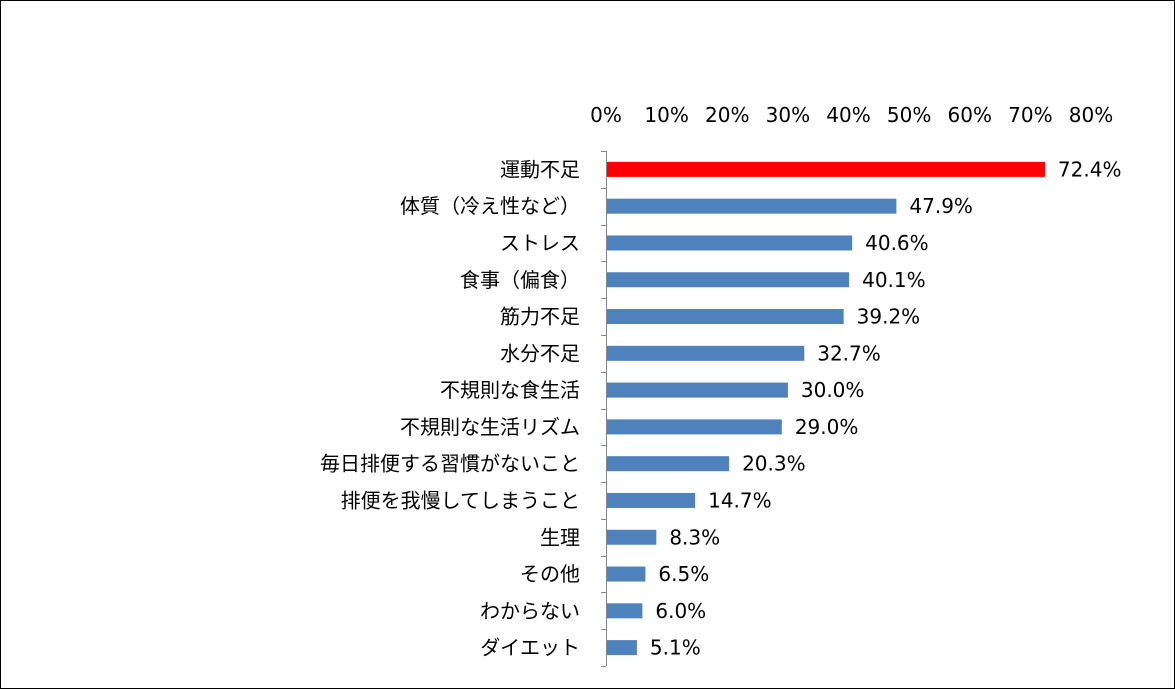  Describe the element at coordinates (683, 574) in the screenshot. I see `value-label: 6.5%` at that location.